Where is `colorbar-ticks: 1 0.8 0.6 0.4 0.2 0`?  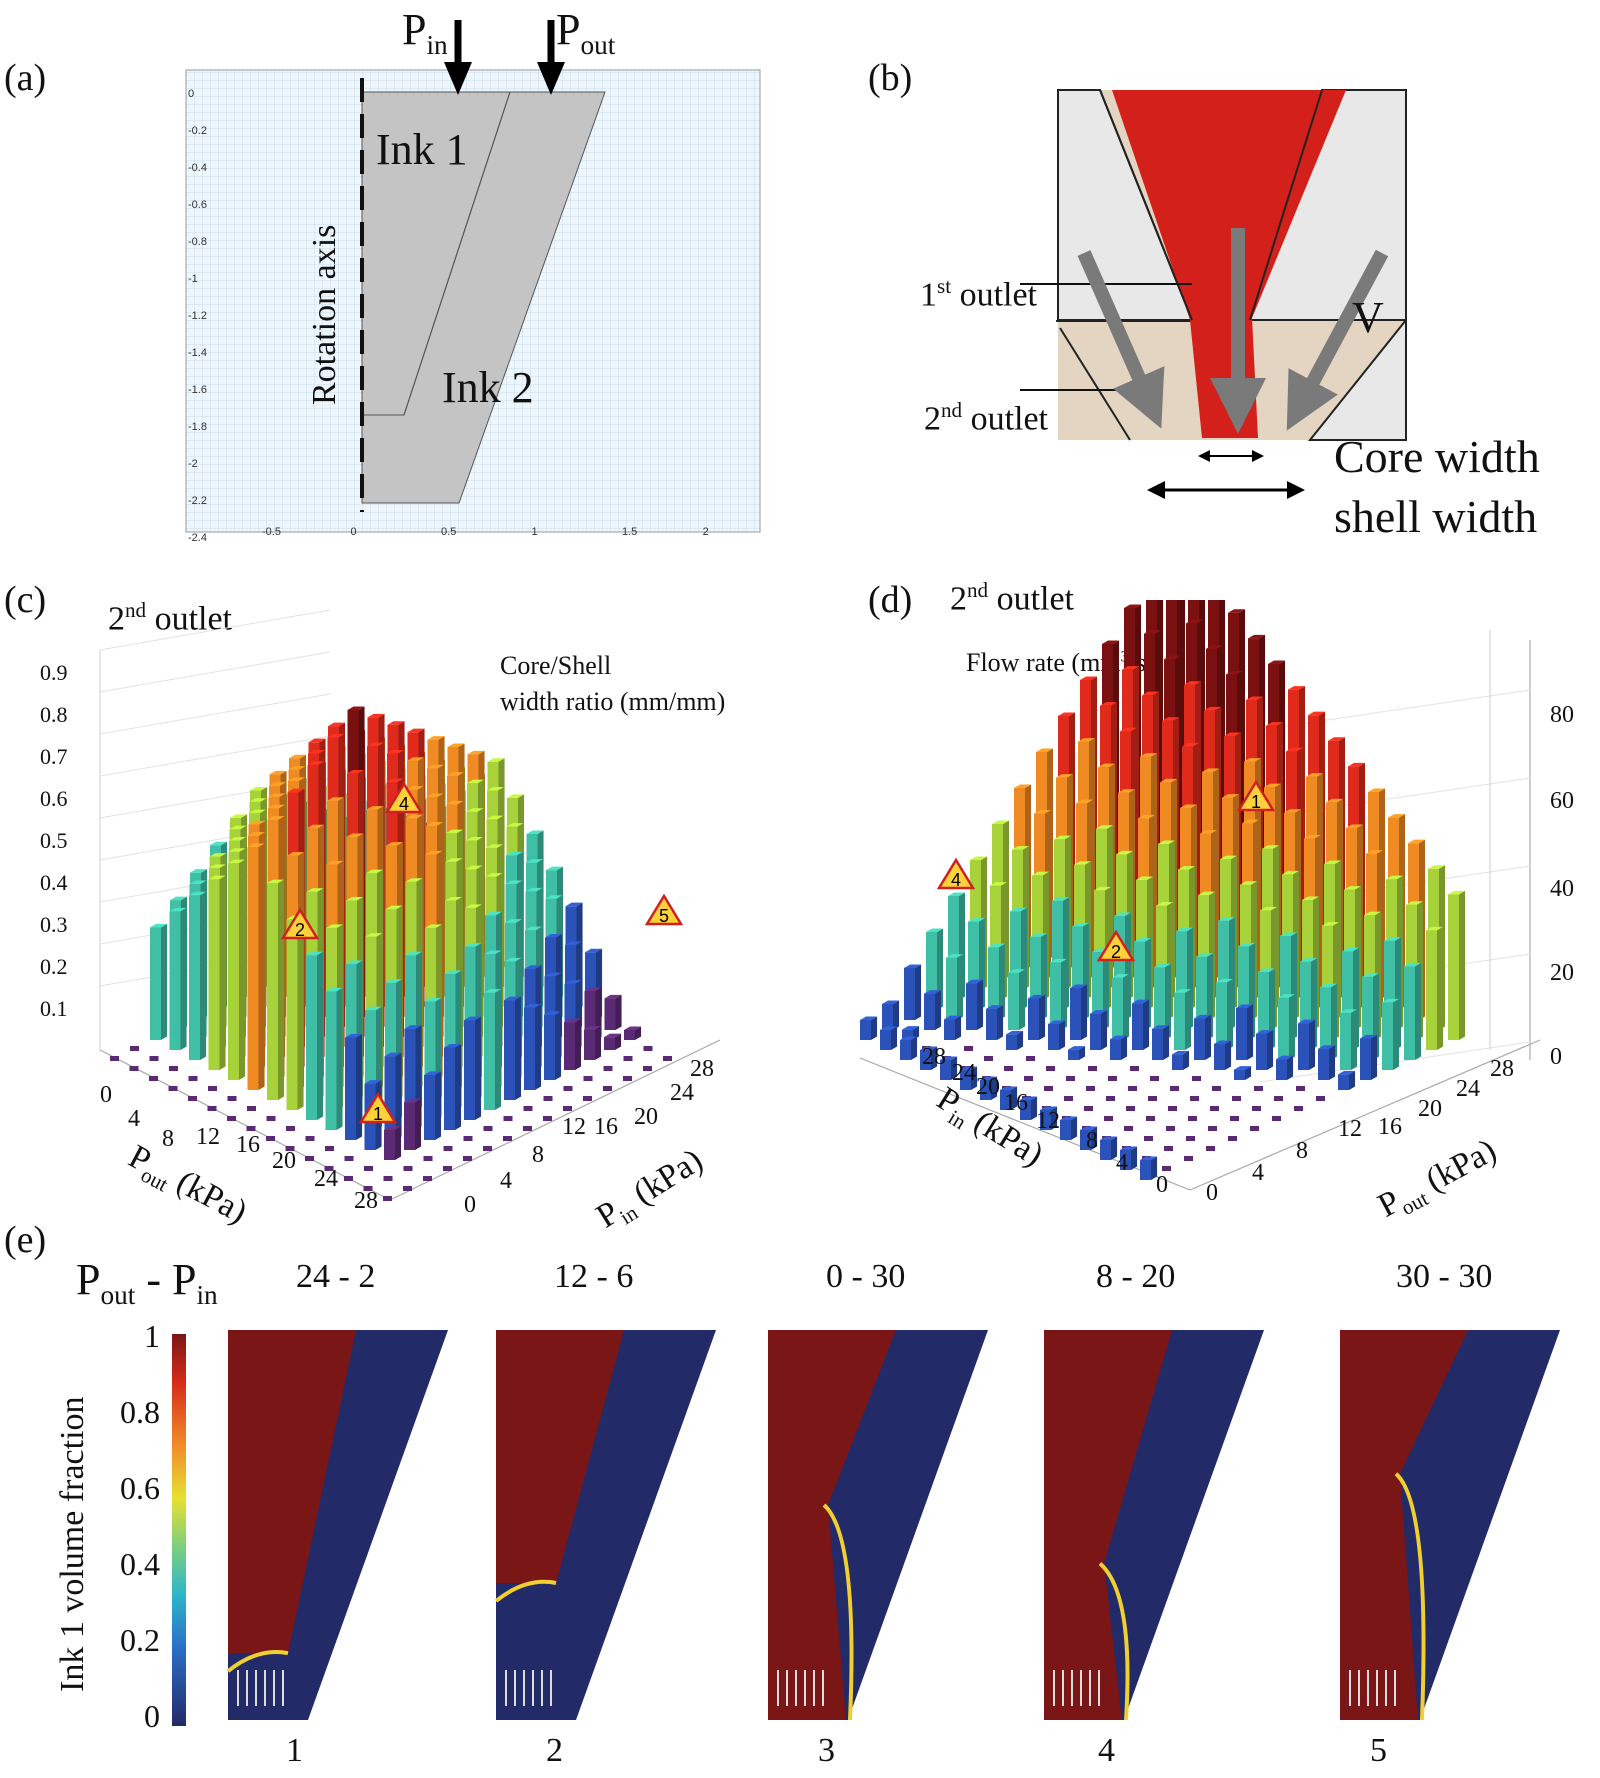
colorbar-ticks: 1 0.8 0.6 0.4 0.2 0 is located at coordinates (140, 1526).